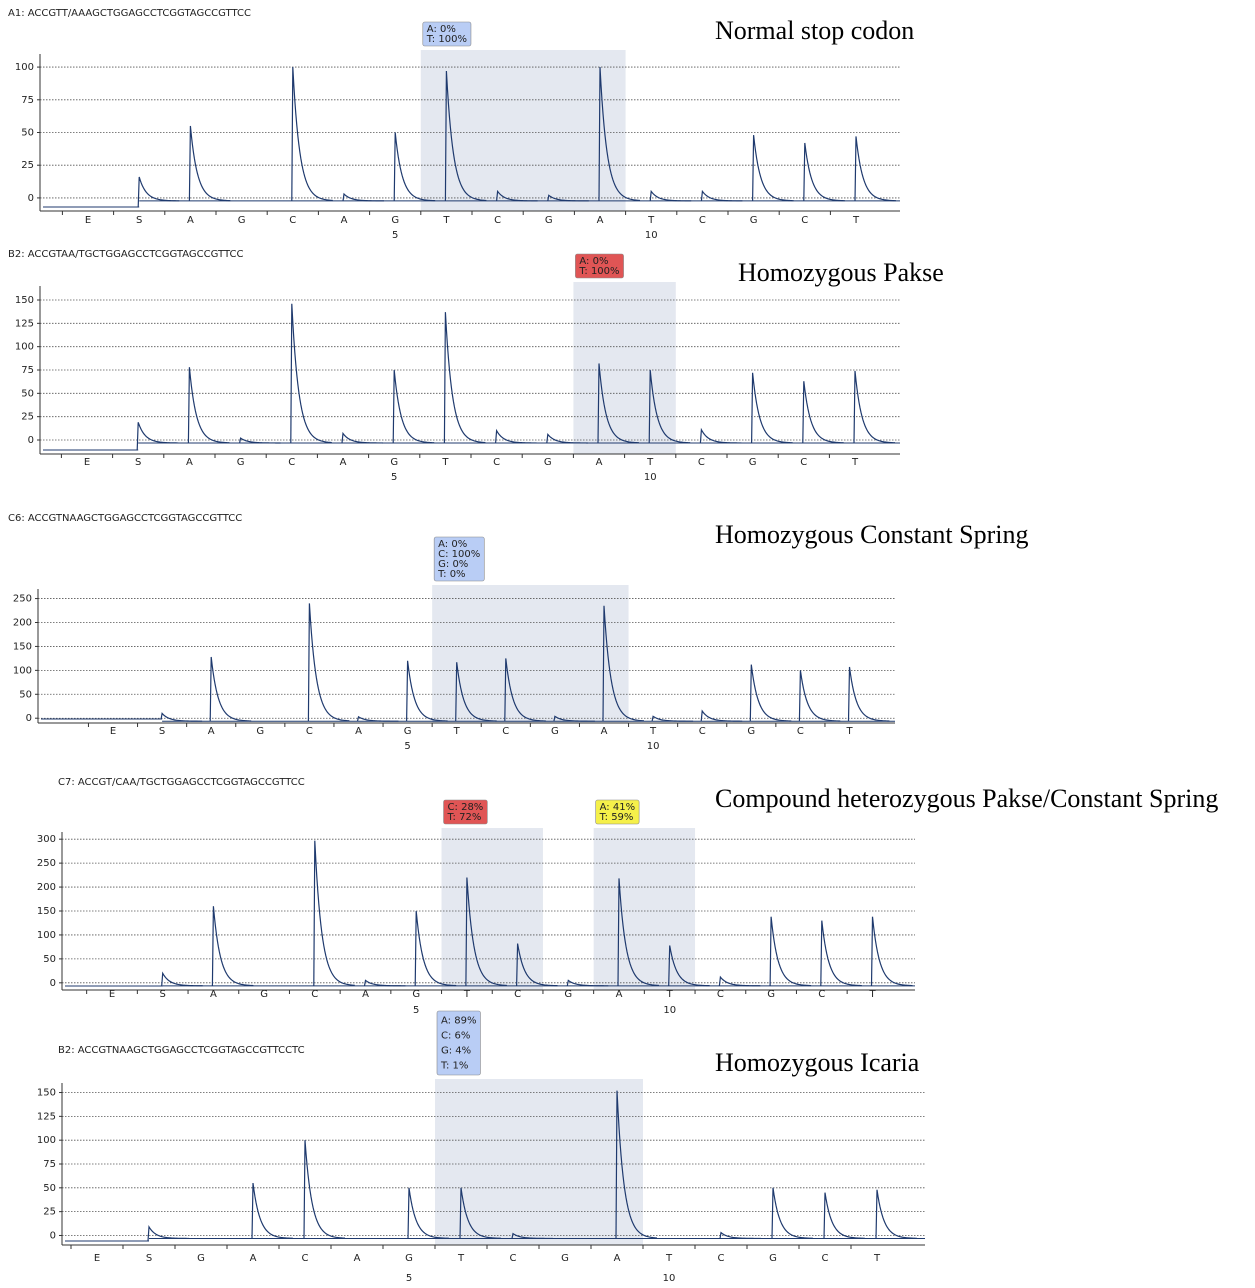  I want to click on highlight-label: A: 0%, so click(452, 544).